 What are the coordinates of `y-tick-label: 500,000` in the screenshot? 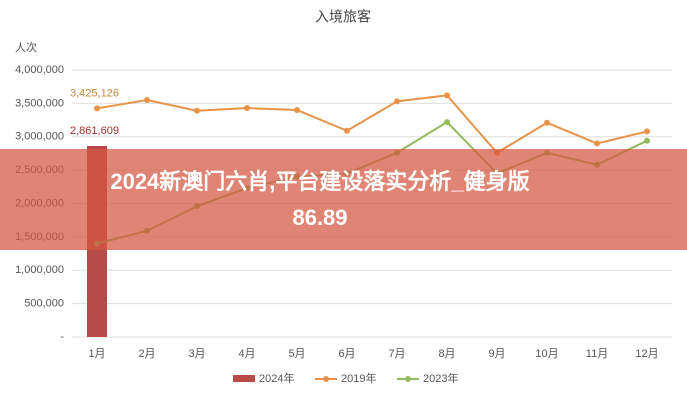 It's located at (44, 304).